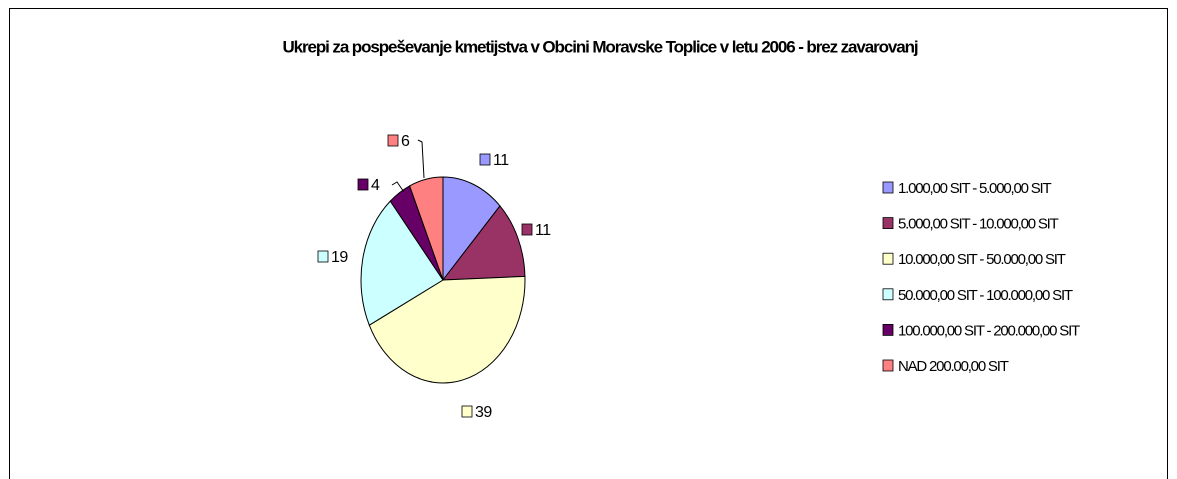 The image size is (1177, 479). What do you see at coordinates (953, 366) in the screenshot?
I see `legend-label: NAD 200.00,00 SIT` at bounding box center [953, 366].